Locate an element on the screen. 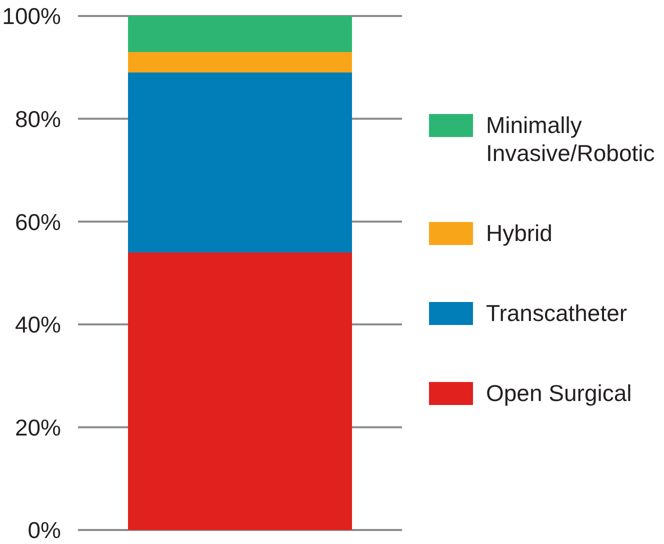  legend-label: Minimally Invasive/Robotic is located at coordinates (571, 139).